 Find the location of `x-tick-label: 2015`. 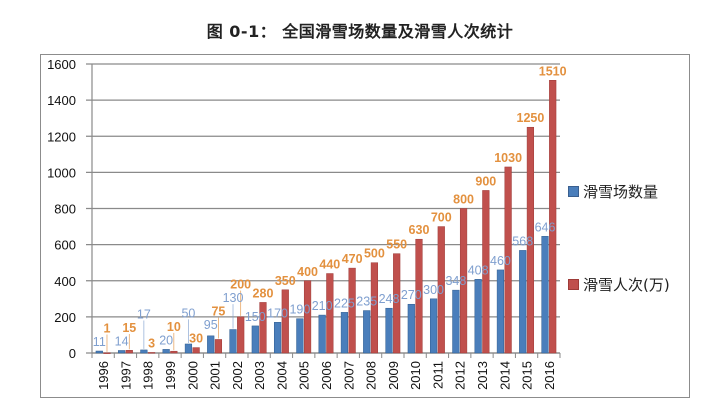

x-tick-label: 2015 is located at coordinates (527, 375).